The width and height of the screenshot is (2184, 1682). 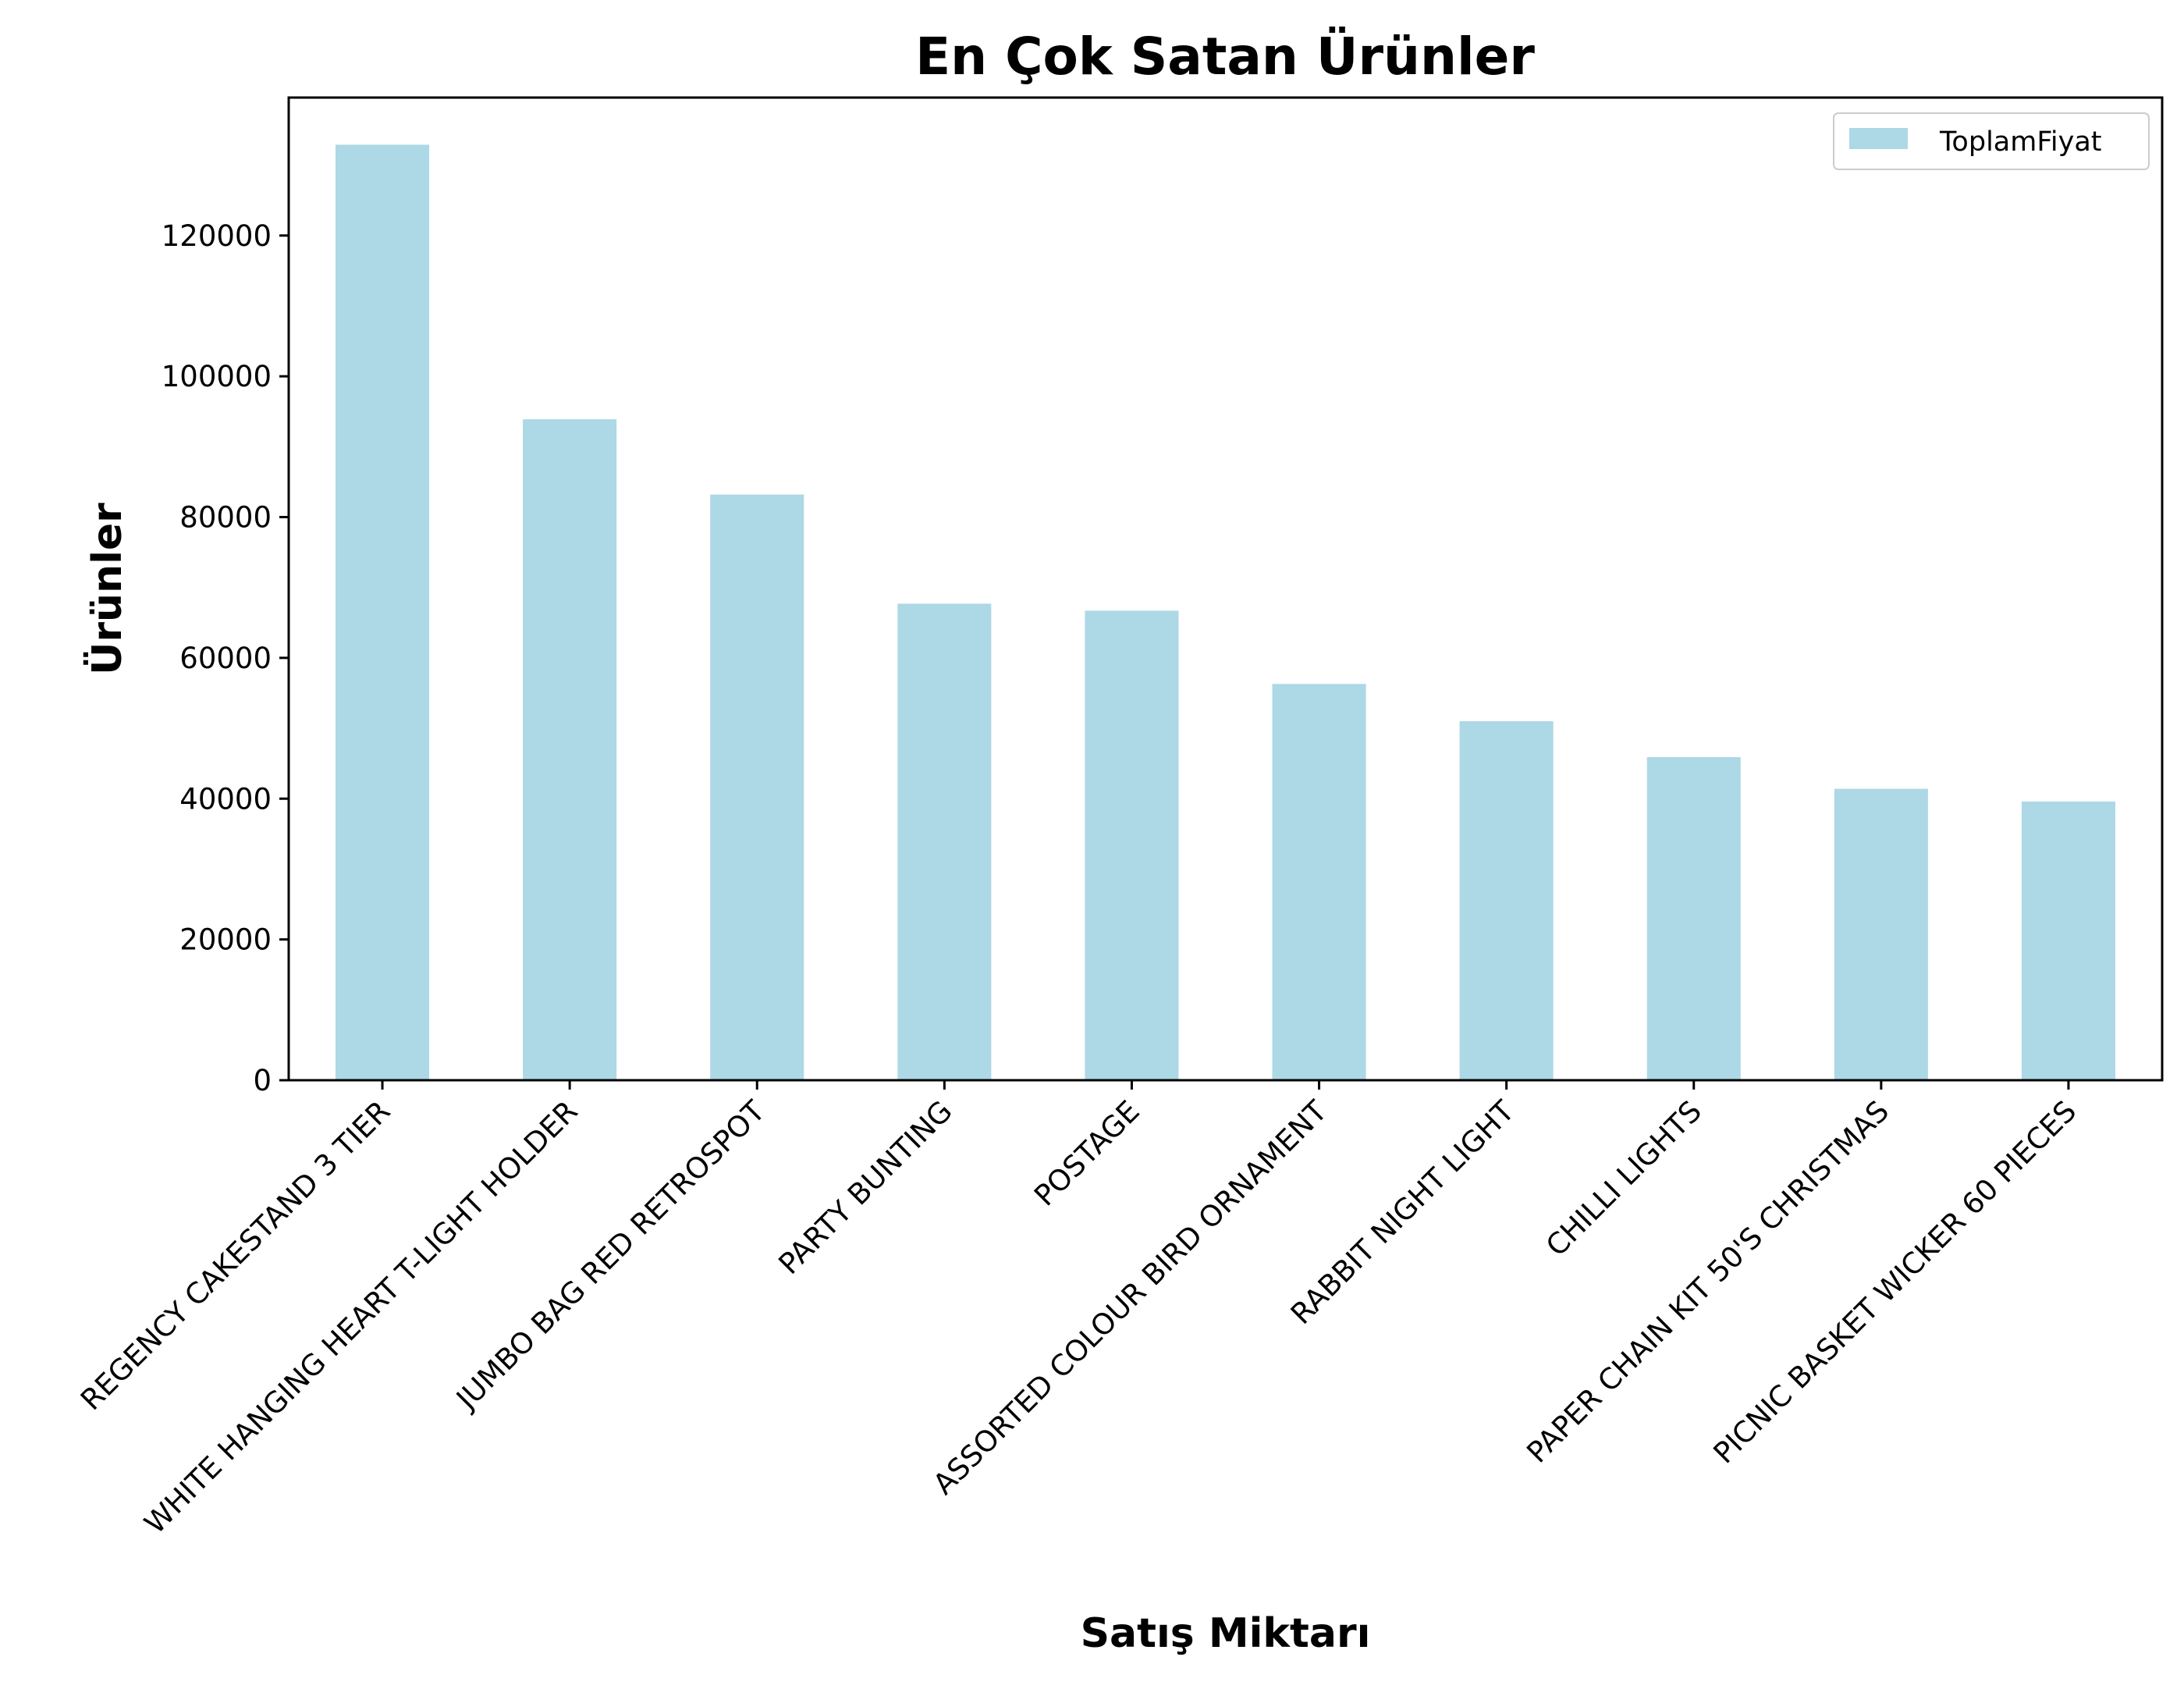 What do you see at coordinates (1130, 1298) in the screenshot?
I see `x-tick-label: ASSORTED COLOUR BIRD ORNAMENT` at bounding box center [1130, 1298].